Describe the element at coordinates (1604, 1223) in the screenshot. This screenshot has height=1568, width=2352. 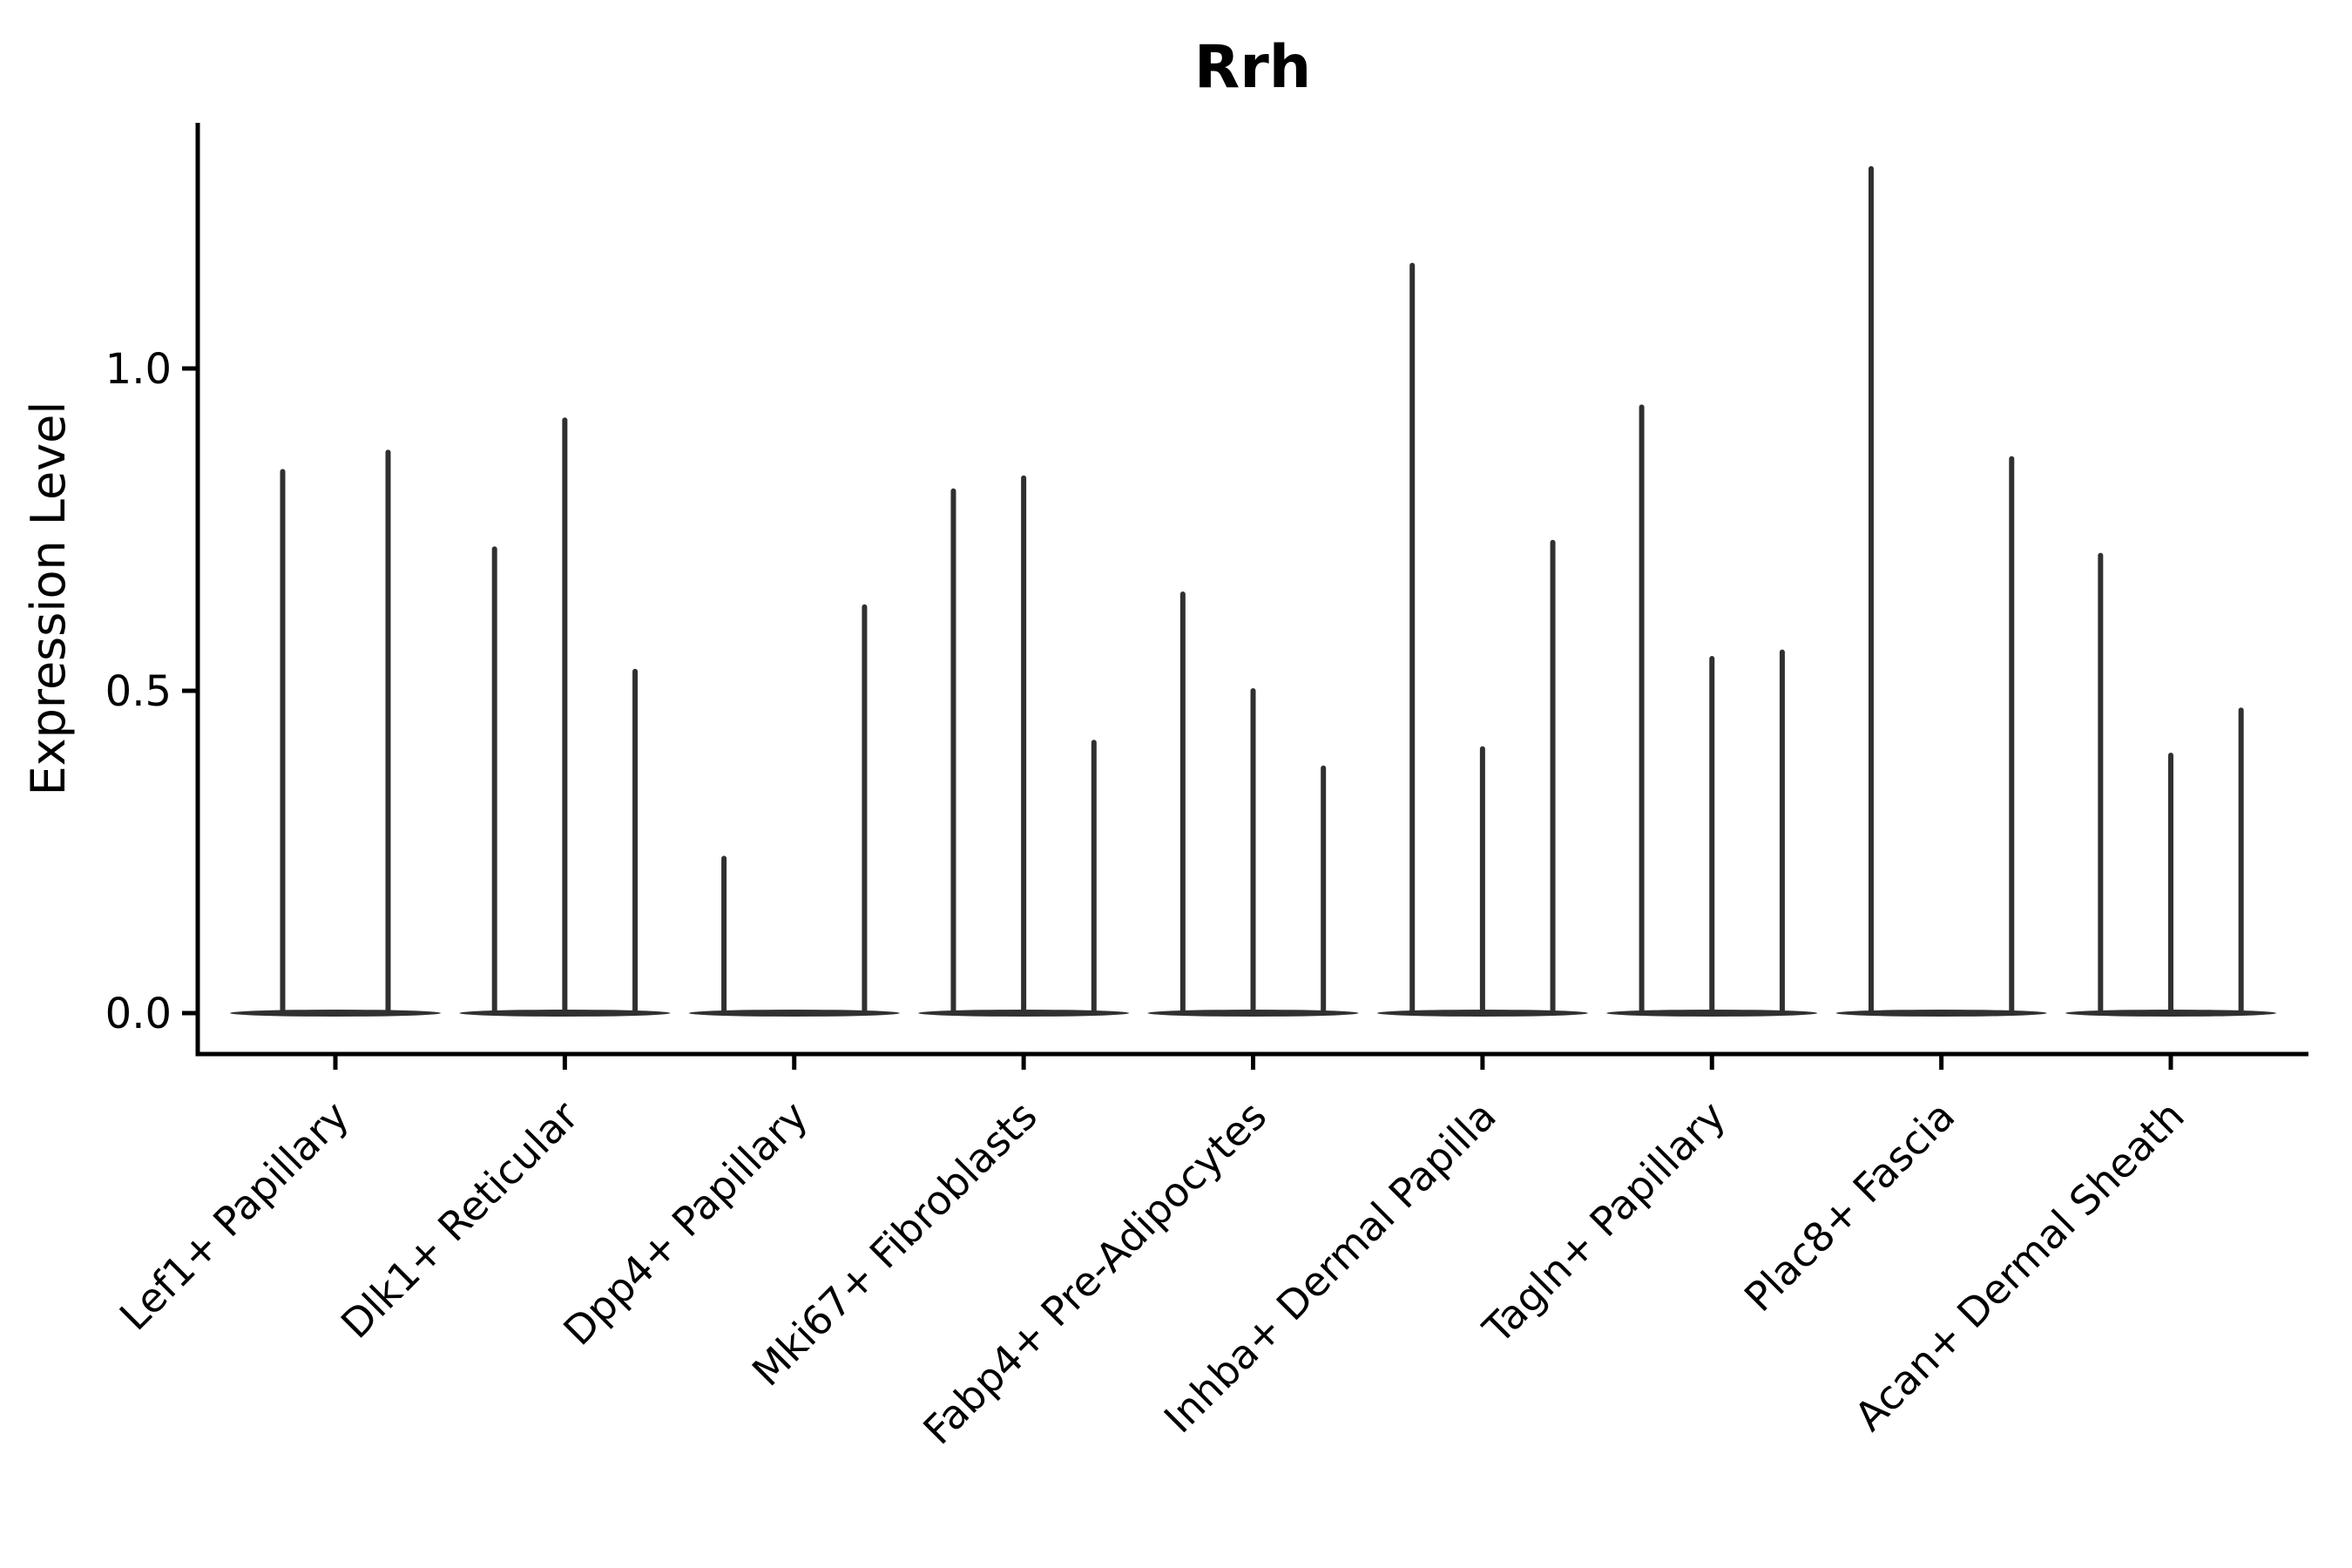
I see `x-tick-label: Tagln+ Papillary` at that location.